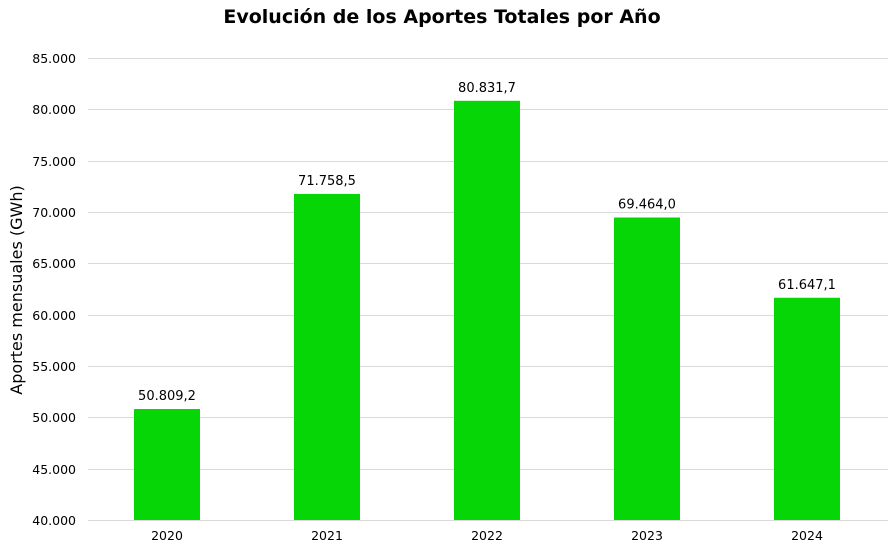  What do you see at coordinates (54, 212) in the screenshot?
I see `y-tick-label: 70.000` at bounding box center [54, 212].